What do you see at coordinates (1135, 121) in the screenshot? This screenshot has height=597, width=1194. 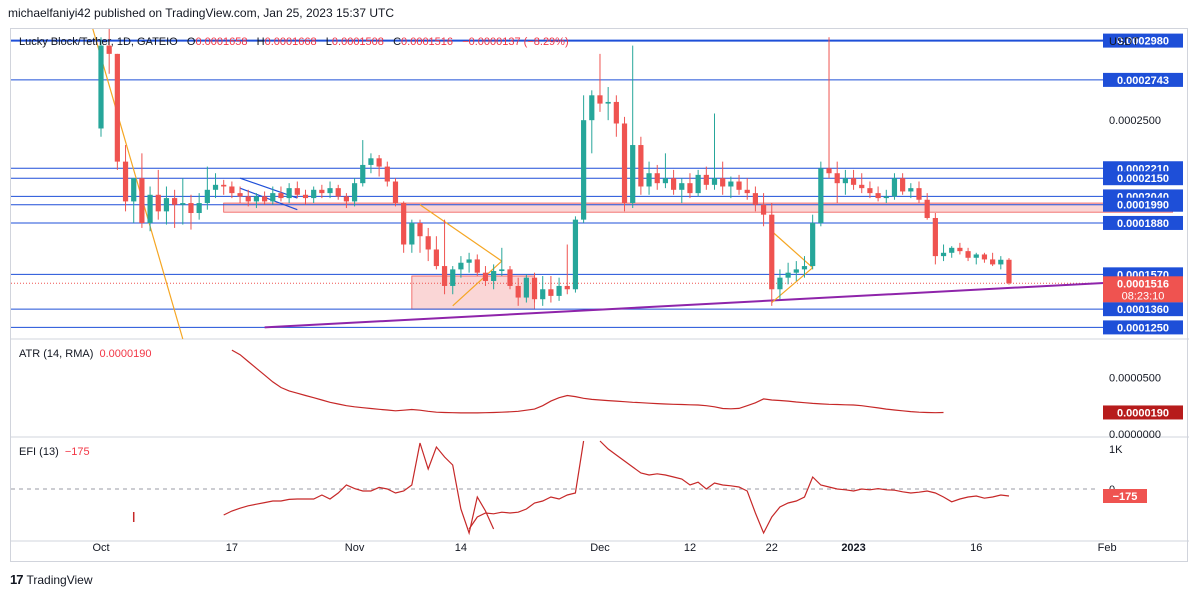 I see `y-tick-label: 0.0002500` at bounding box center [1135, 121].